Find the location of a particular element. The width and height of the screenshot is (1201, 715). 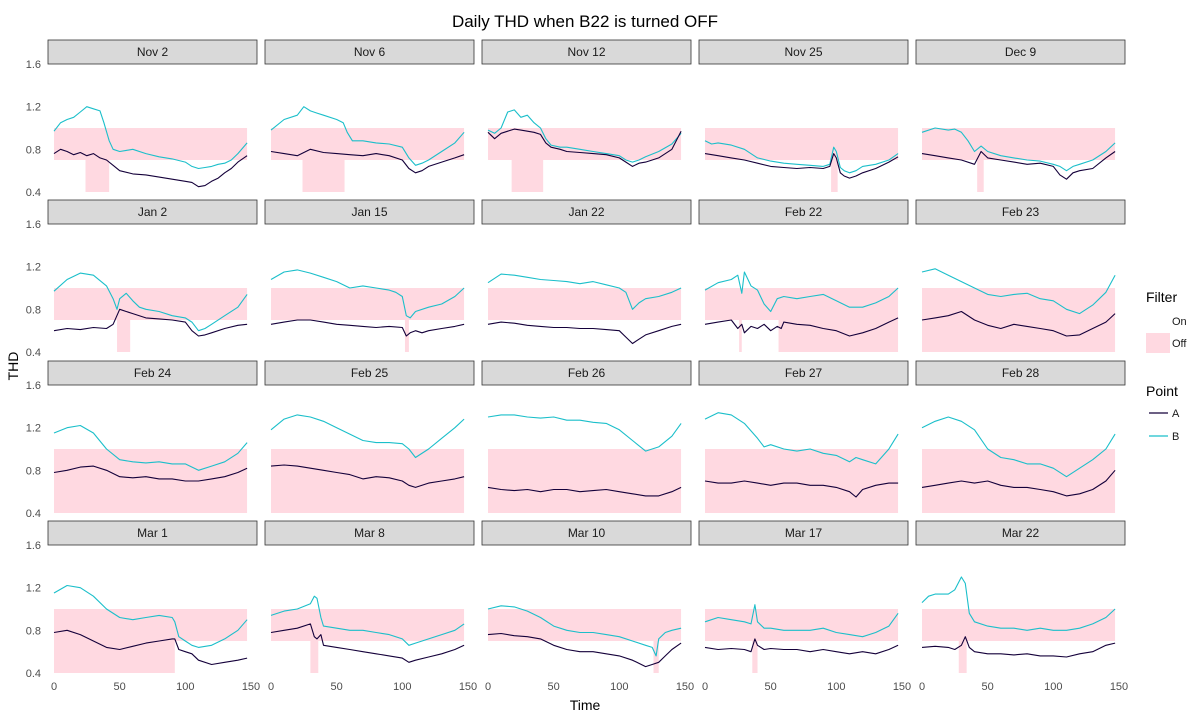

legend-filter-off-label: Off is located at coordinates (1179, 344).